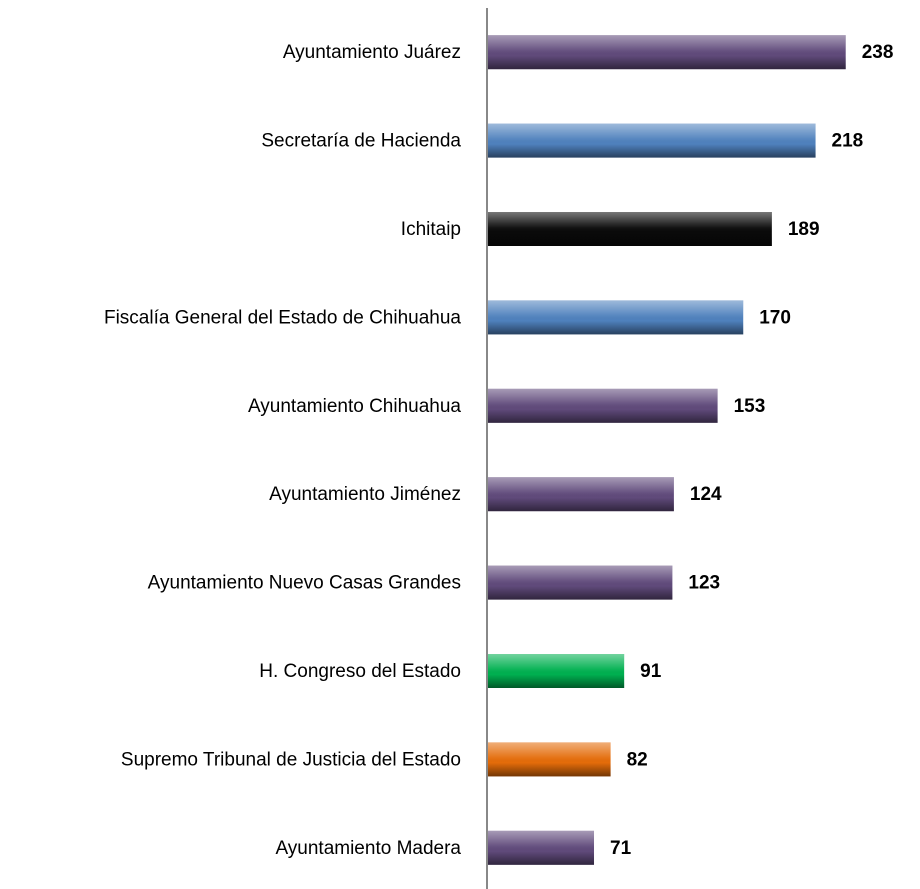  Describe the element at coordinates (637, 759) in the screenshot. I see `value-label: 82` at that location.